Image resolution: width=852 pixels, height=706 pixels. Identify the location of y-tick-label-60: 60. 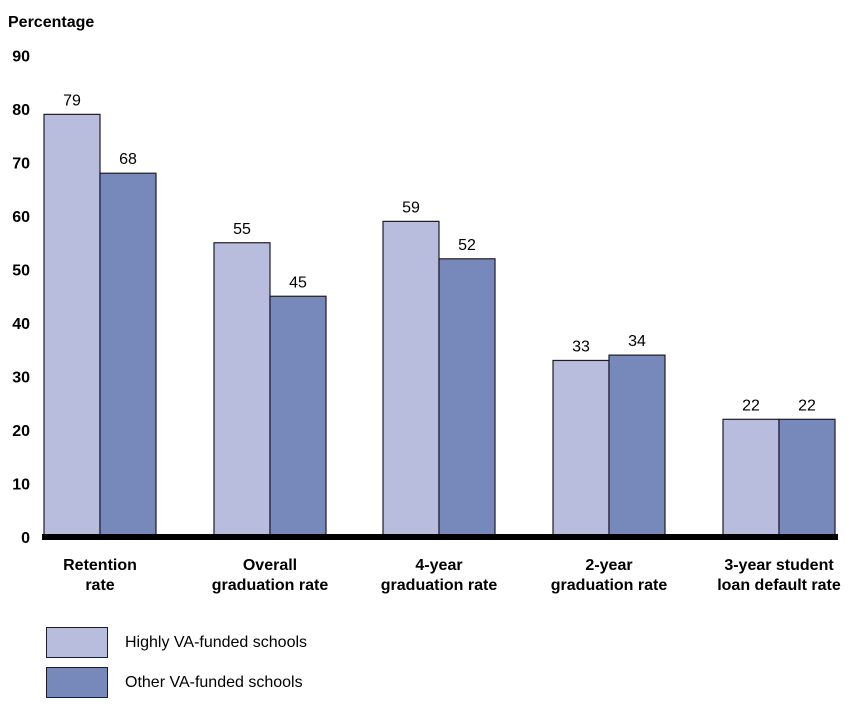
(21, 217).